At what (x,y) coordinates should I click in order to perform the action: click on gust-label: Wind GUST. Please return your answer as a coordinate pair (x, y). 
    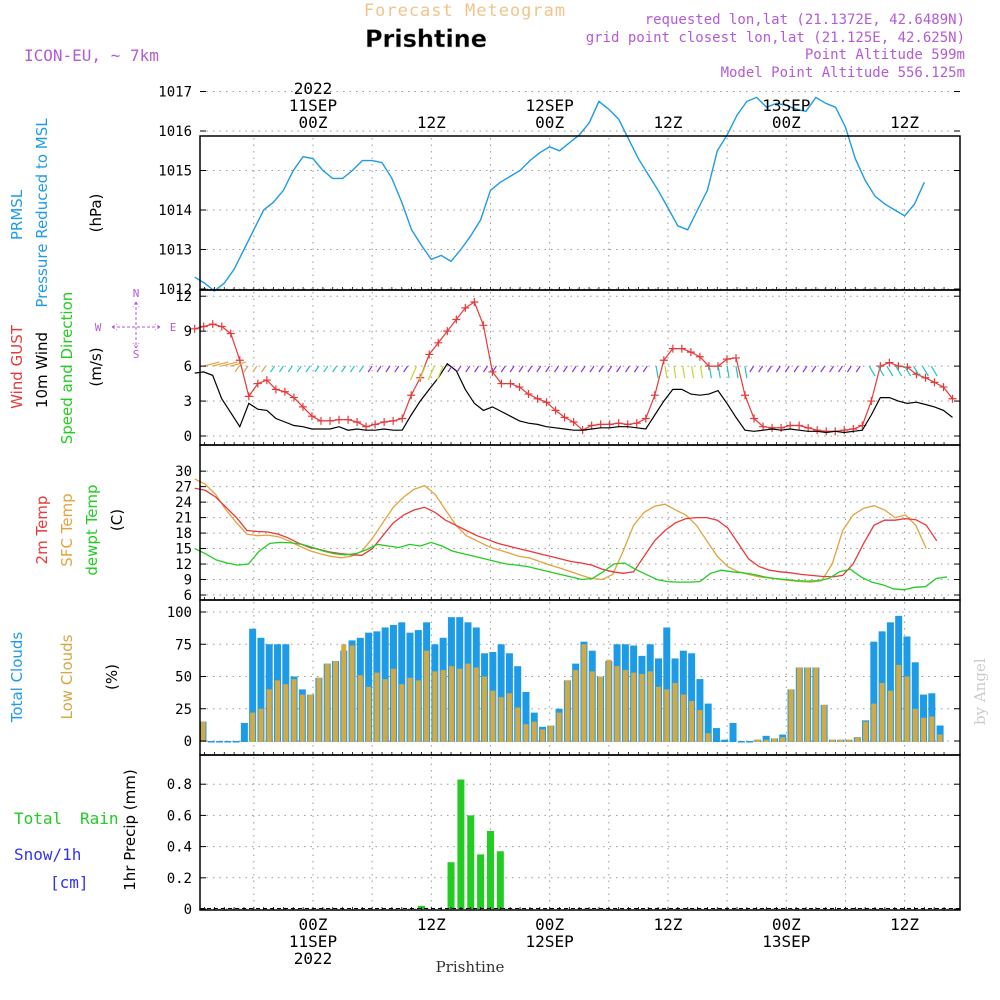
    Looking at the image, I should click on (17, 366).